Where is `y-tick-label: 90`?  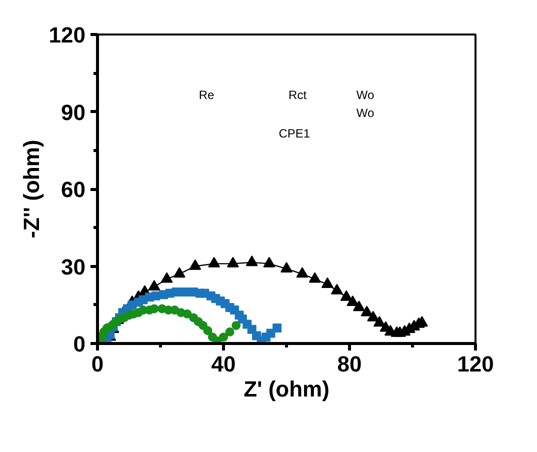 y-tick-label: 90 is located at coordinates (73, 112).